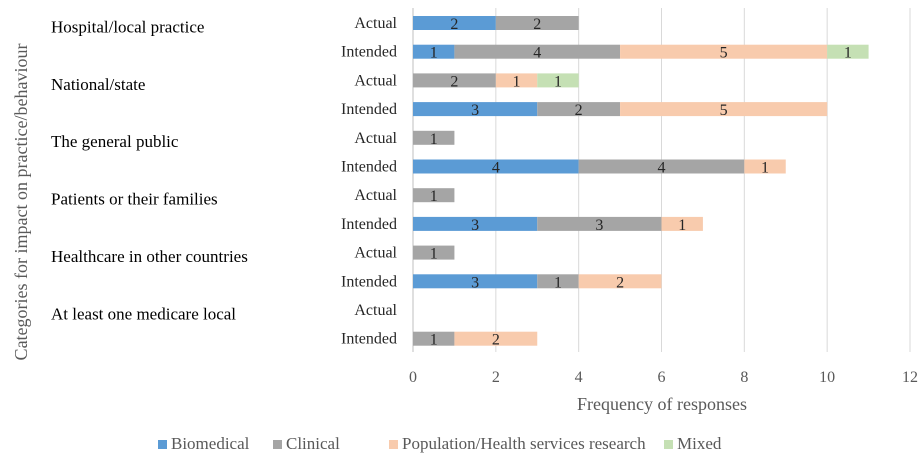 The image size is (922, 456). What do you see at coordinates (744, 377) in the screenshot?
I see `x-tick-label: 8` at bounding box center [744, 377].